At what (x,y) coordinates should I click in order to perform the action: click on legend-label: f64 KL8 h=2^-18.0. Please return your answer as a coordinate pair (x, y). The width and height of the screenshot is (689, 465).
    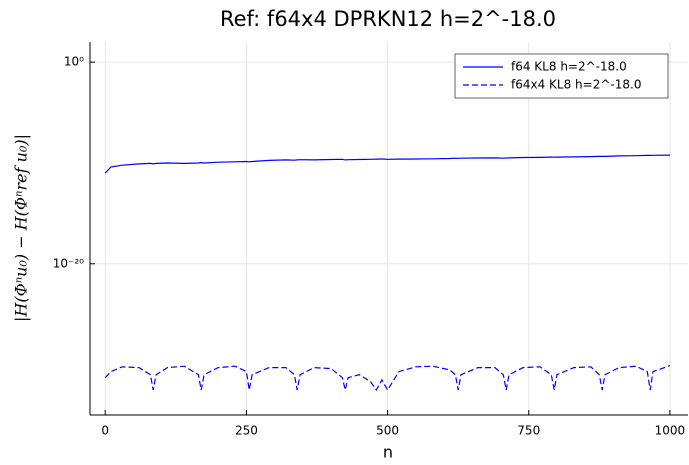
    Looking at the image, I should click on (569, 67).